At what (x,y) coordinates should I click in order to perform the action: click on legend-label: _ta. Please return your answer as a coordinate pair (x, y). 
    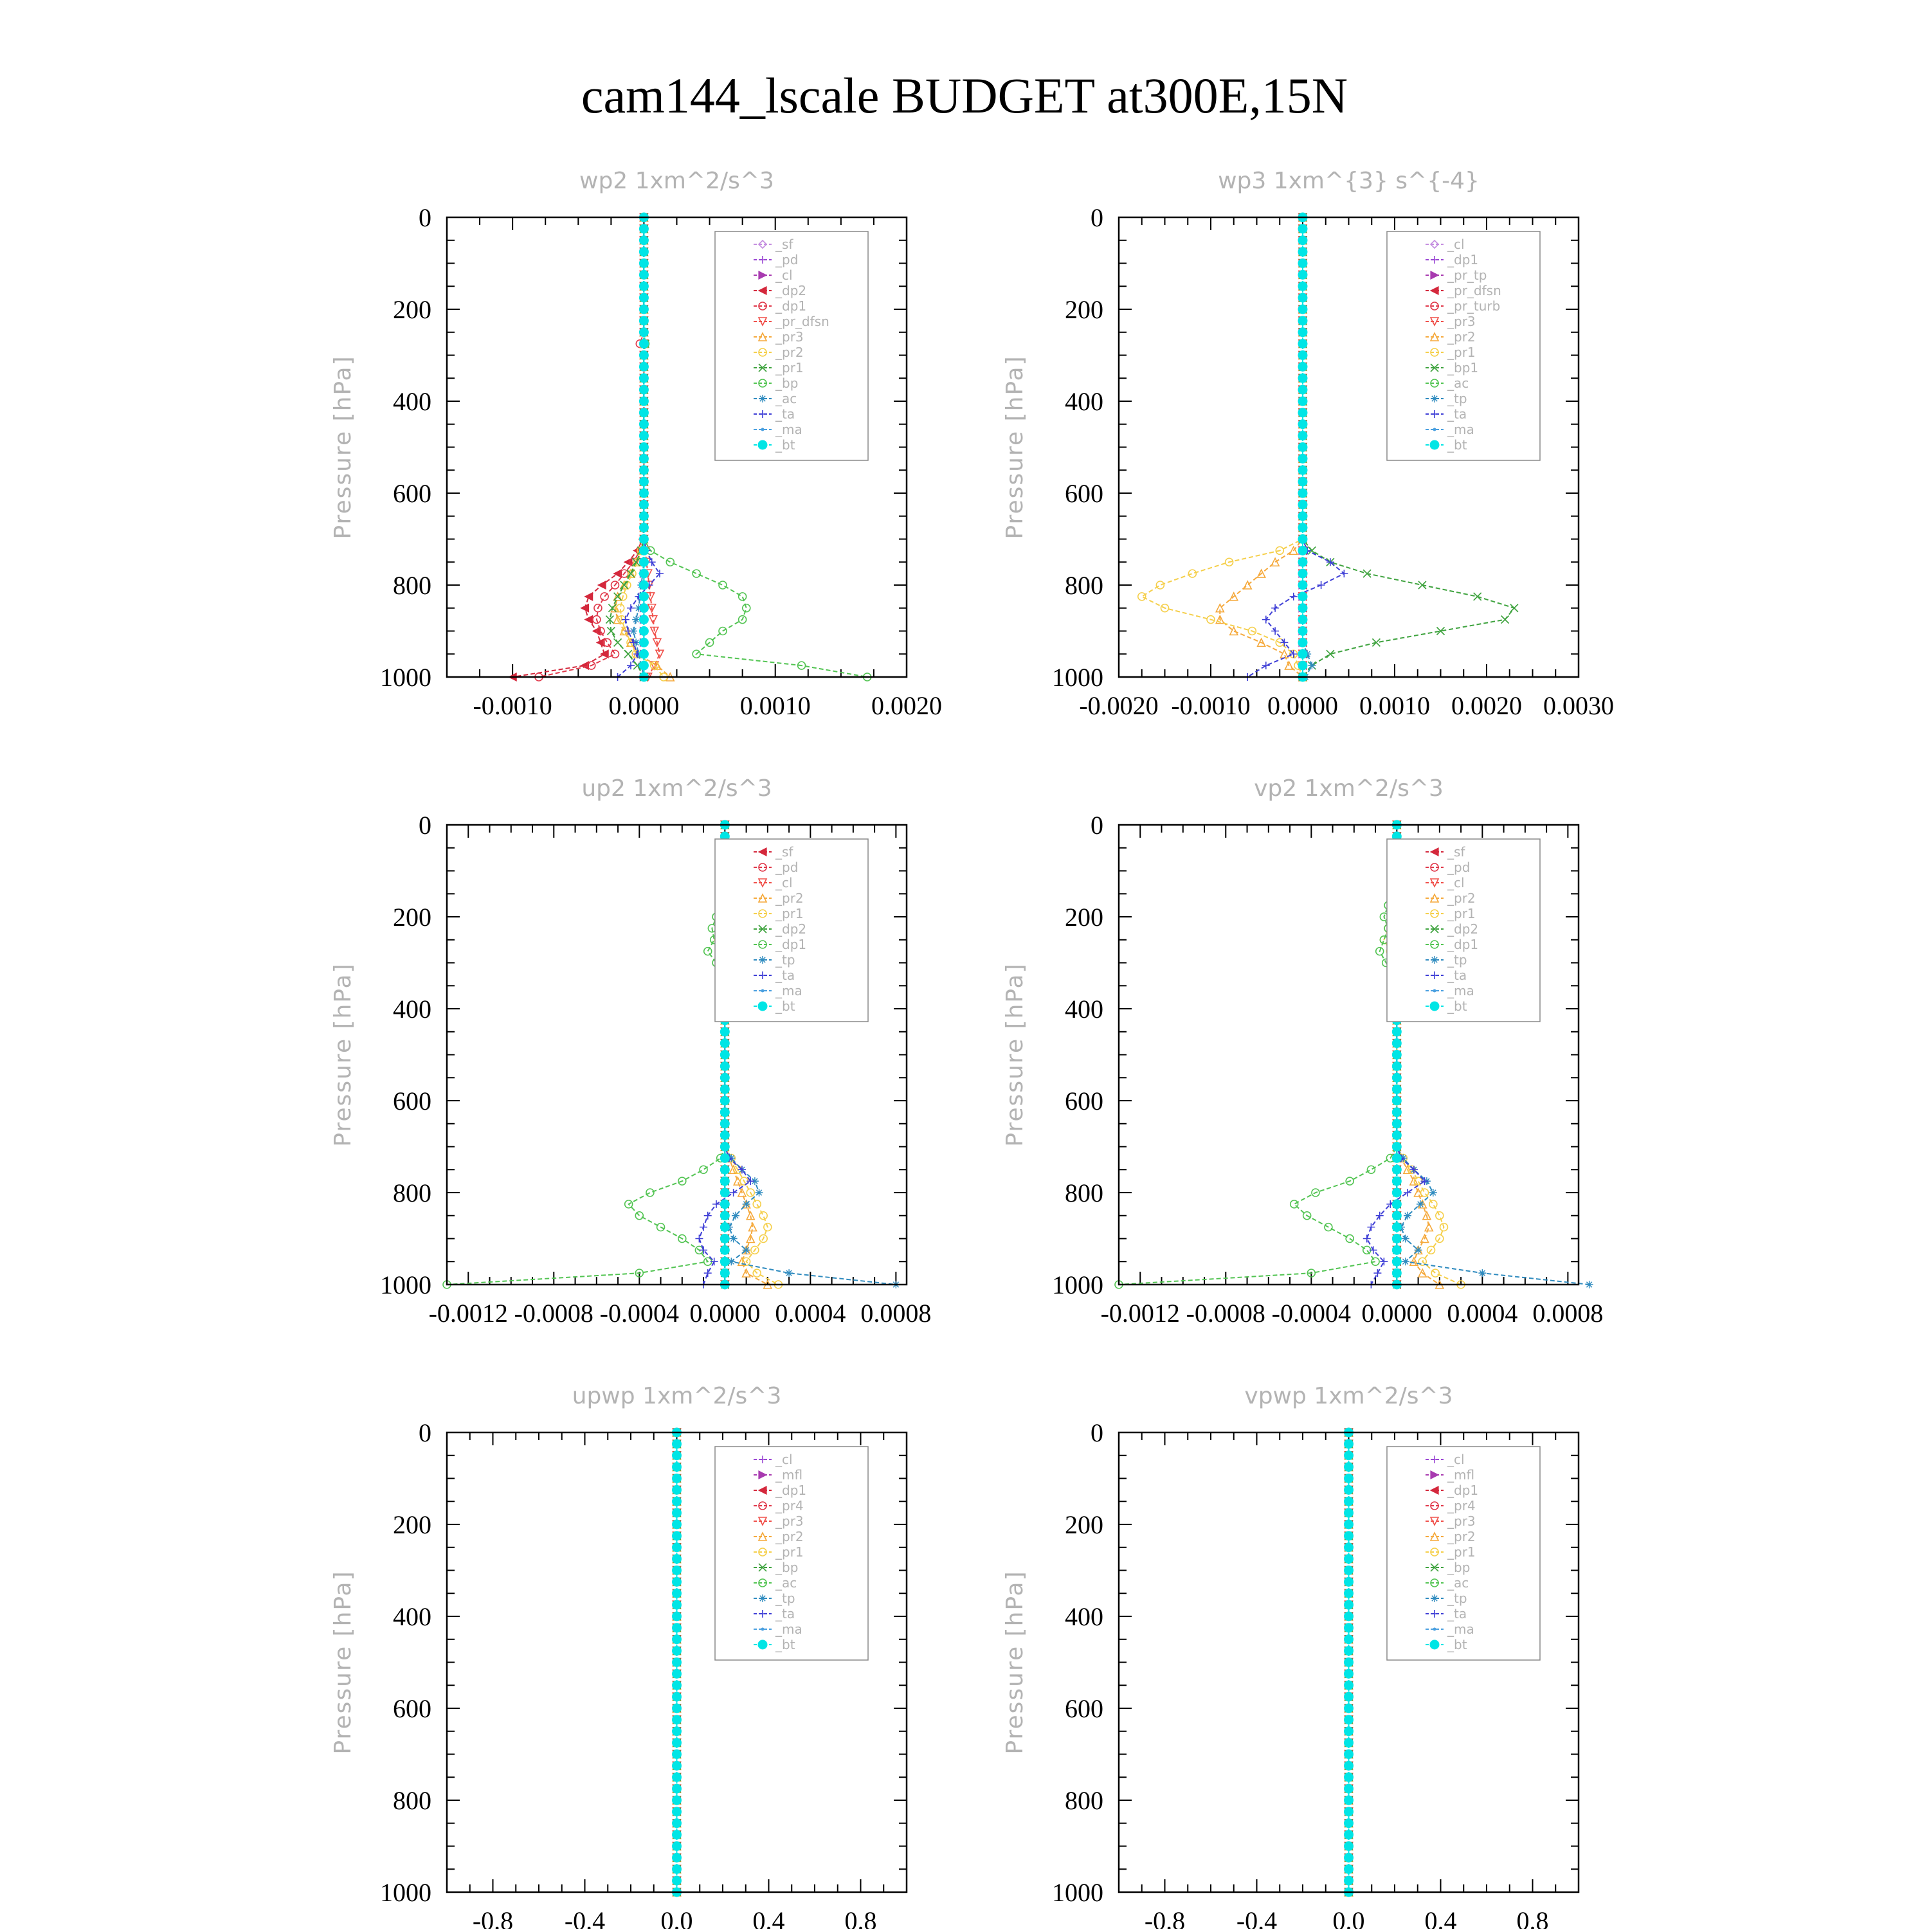
    Looking at the image, I should click on (785, 975).